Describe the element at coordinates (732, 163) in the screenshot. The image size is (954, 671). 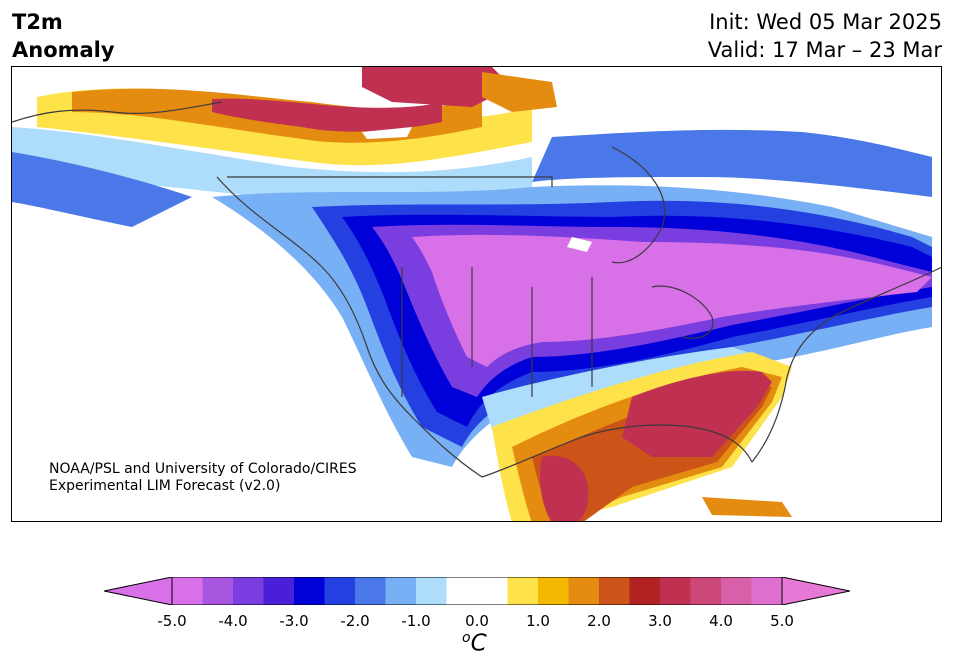
I see `cool-anomaly-hudson` at that location.